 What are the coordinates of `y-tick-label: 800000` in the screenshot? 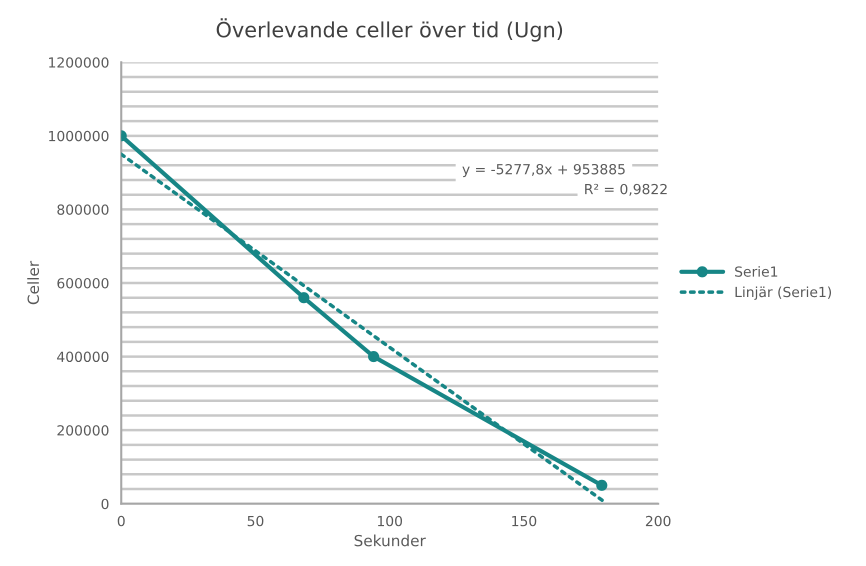 It's located at (83, 209).